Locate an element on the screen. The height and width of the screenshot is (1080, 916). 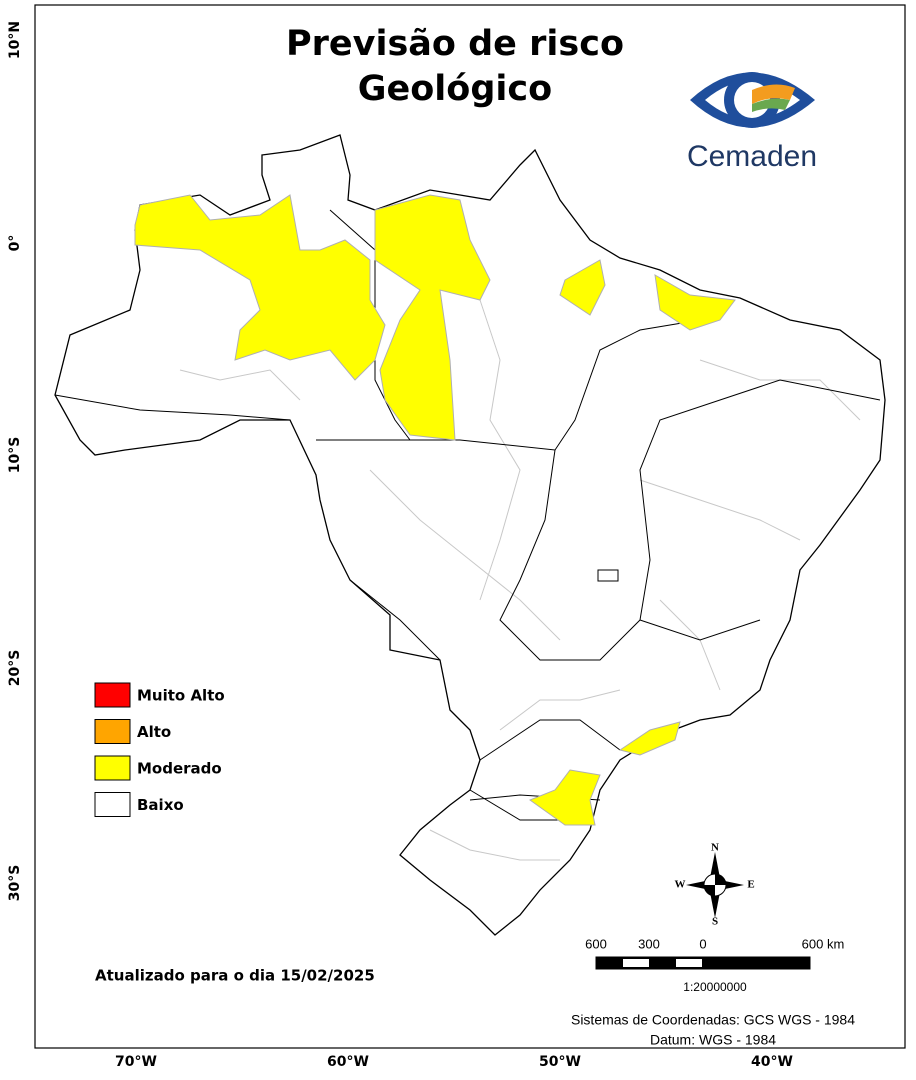
legend-label: Baixo is located at coordinates (160, 805).